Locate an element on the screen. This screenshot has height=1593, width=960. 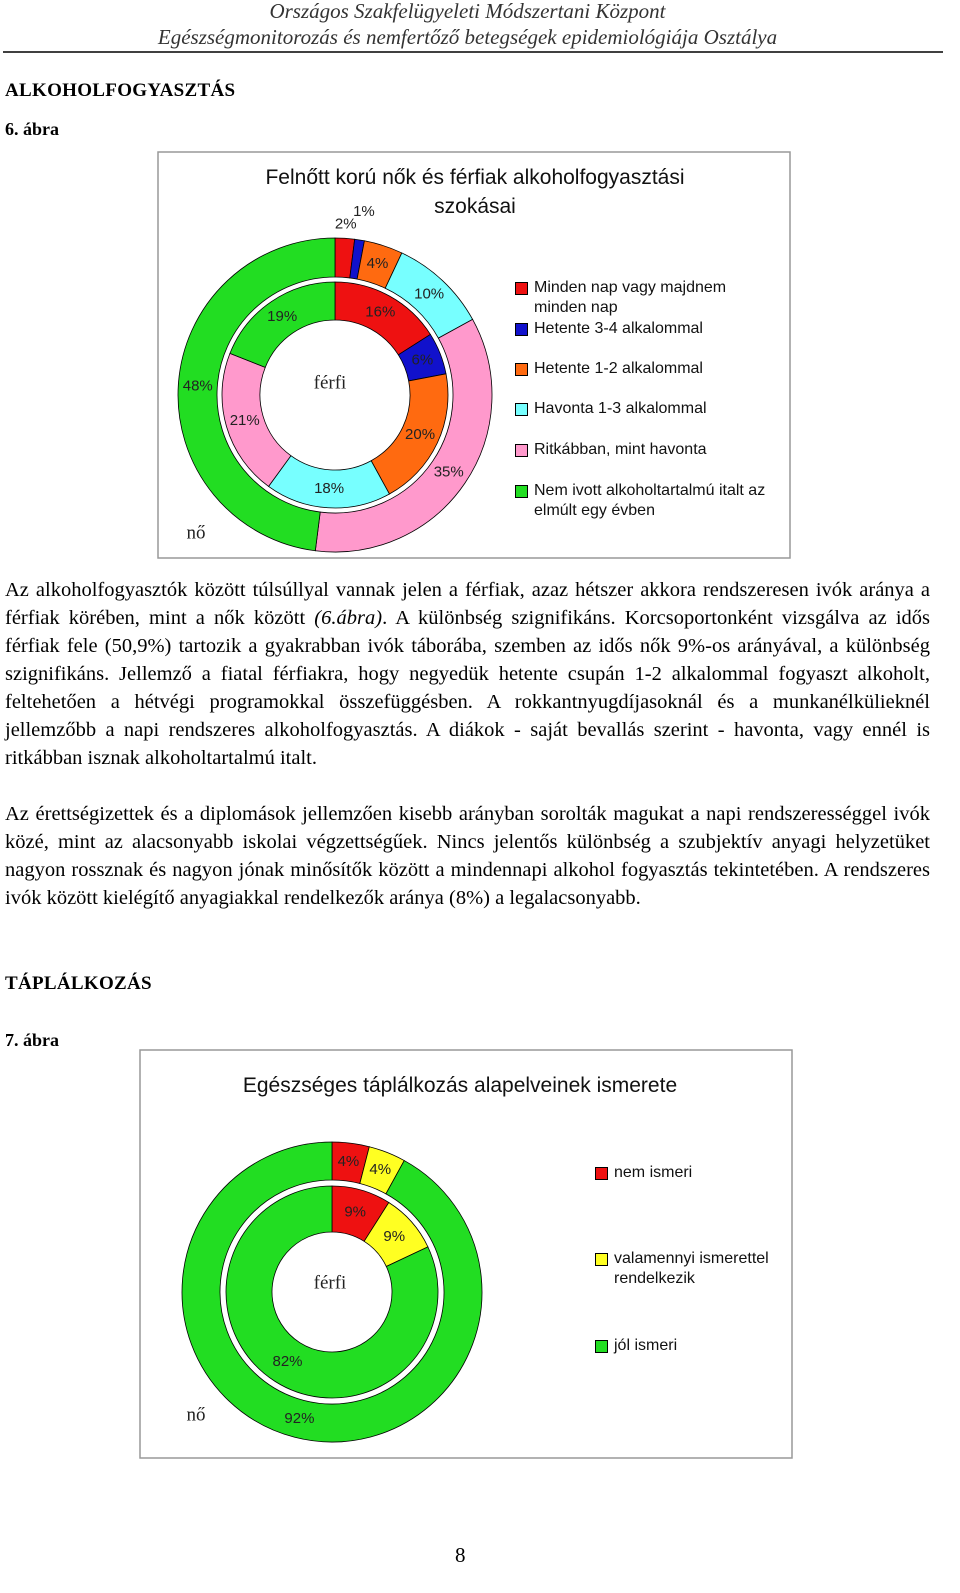
legend-item: Hetente 3-4 alkalommal is located at coordinates (645, 329).